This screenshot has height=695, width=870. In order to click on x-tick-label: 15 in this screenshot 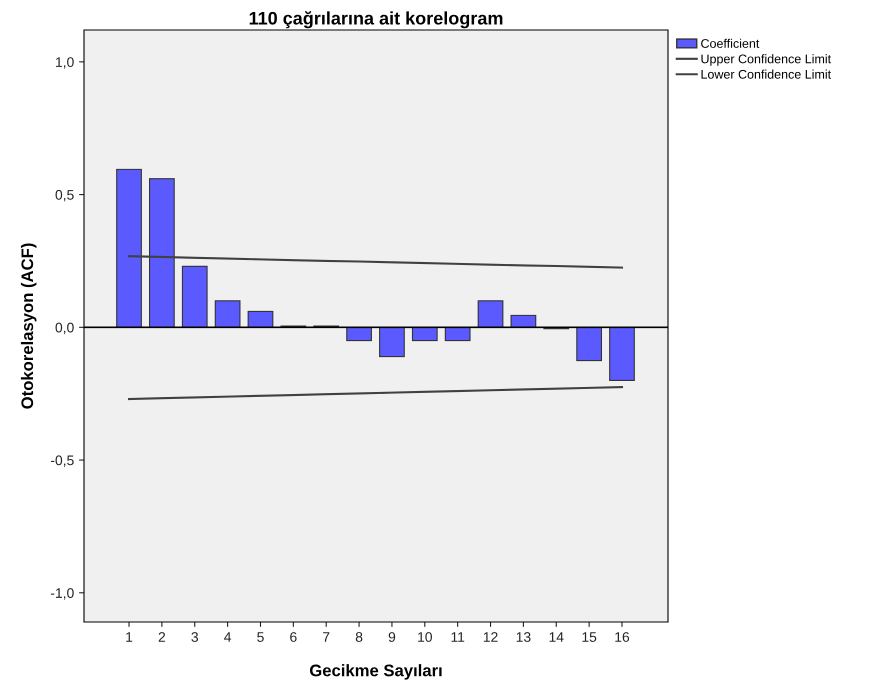, I will do `click(589, 637)`.